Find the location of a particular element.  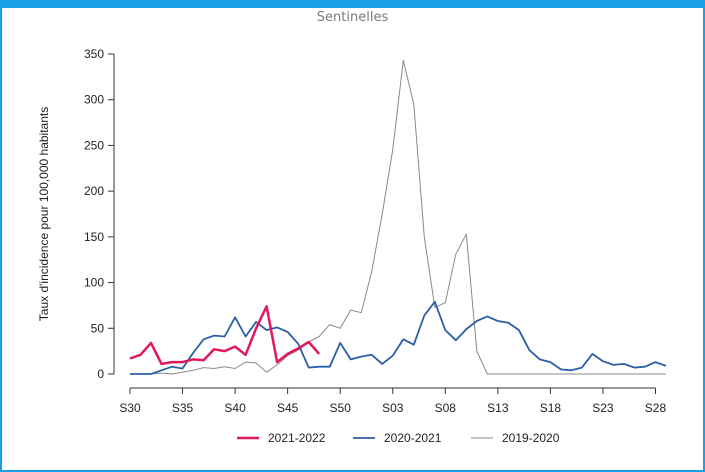

x-tick-label: S35 is located at coordinates (183, 408).